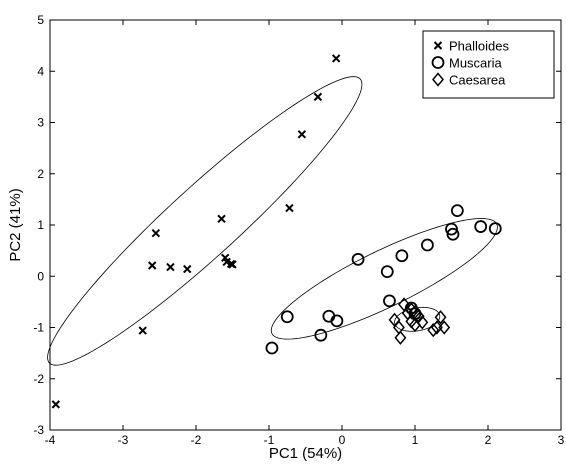 This screenshot has width=566, height=465. I want to click on legend: Phalloides Muscaria Caesarea, so click(488, 64).